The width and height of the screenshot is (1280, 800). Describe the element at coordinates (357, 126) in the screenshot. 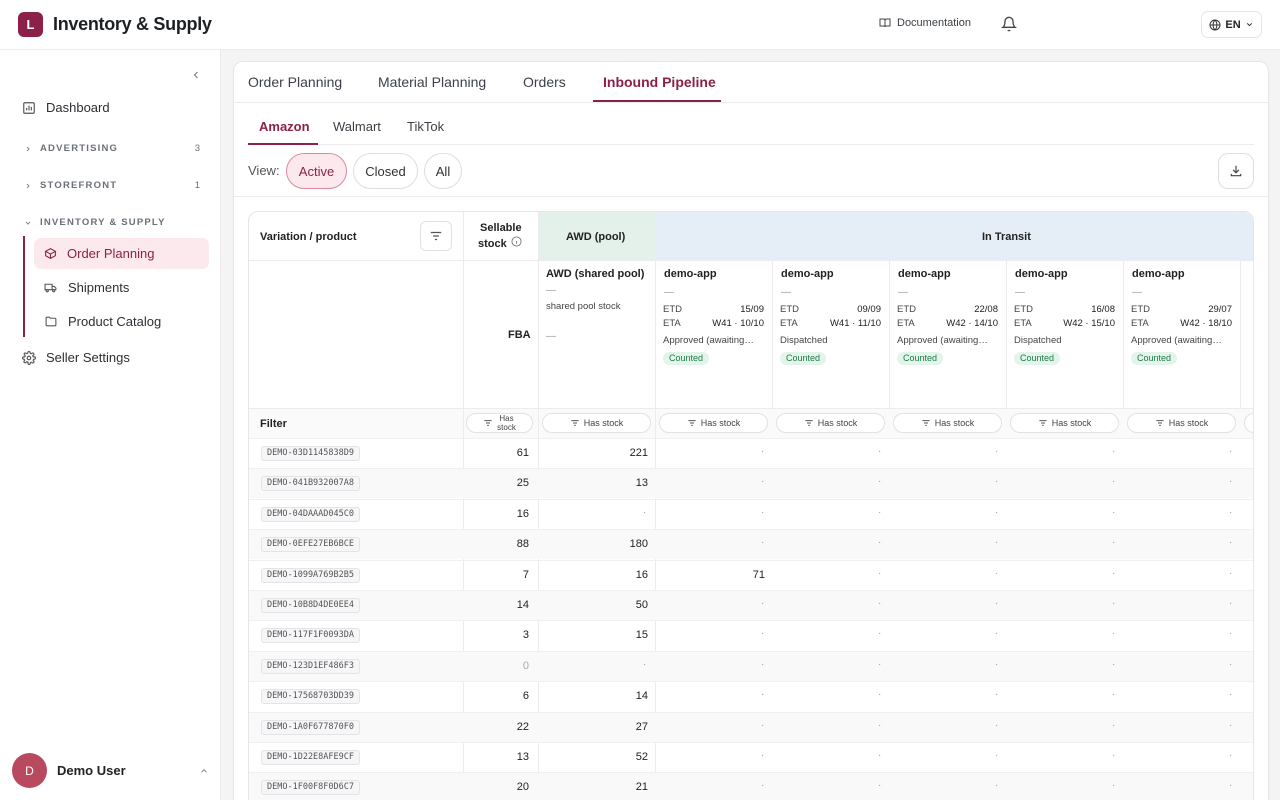

I see `subtab-walmart: Walmart` at that location.